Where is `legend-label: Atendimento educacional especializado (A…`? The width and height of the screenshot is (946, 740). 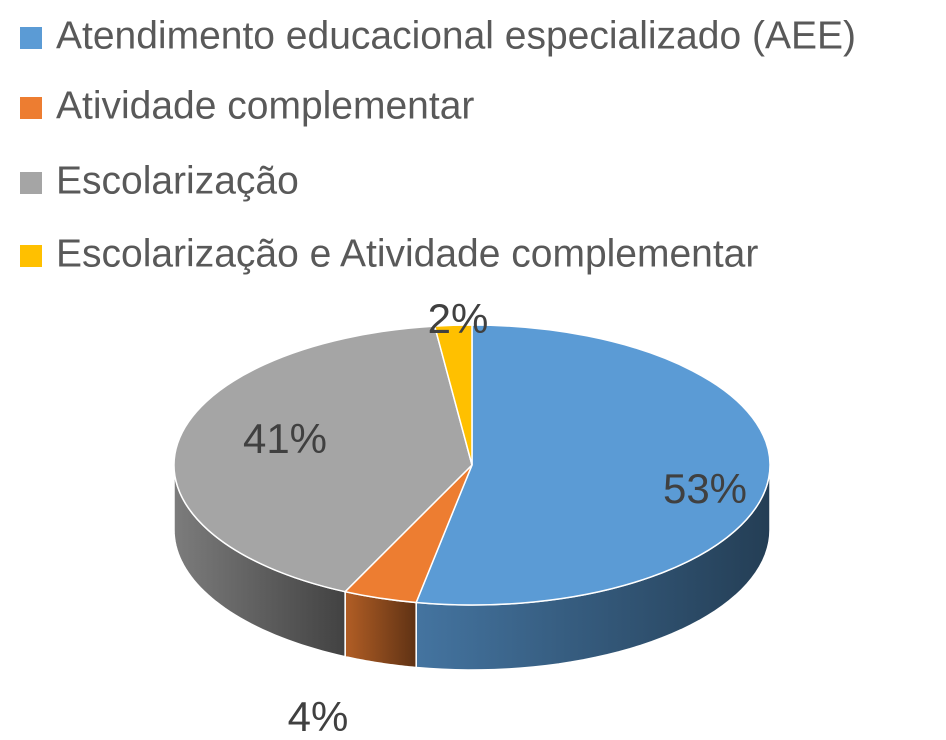 legend-label: Atendimento educacional especializado (A… is located at coordinates (456, 35).